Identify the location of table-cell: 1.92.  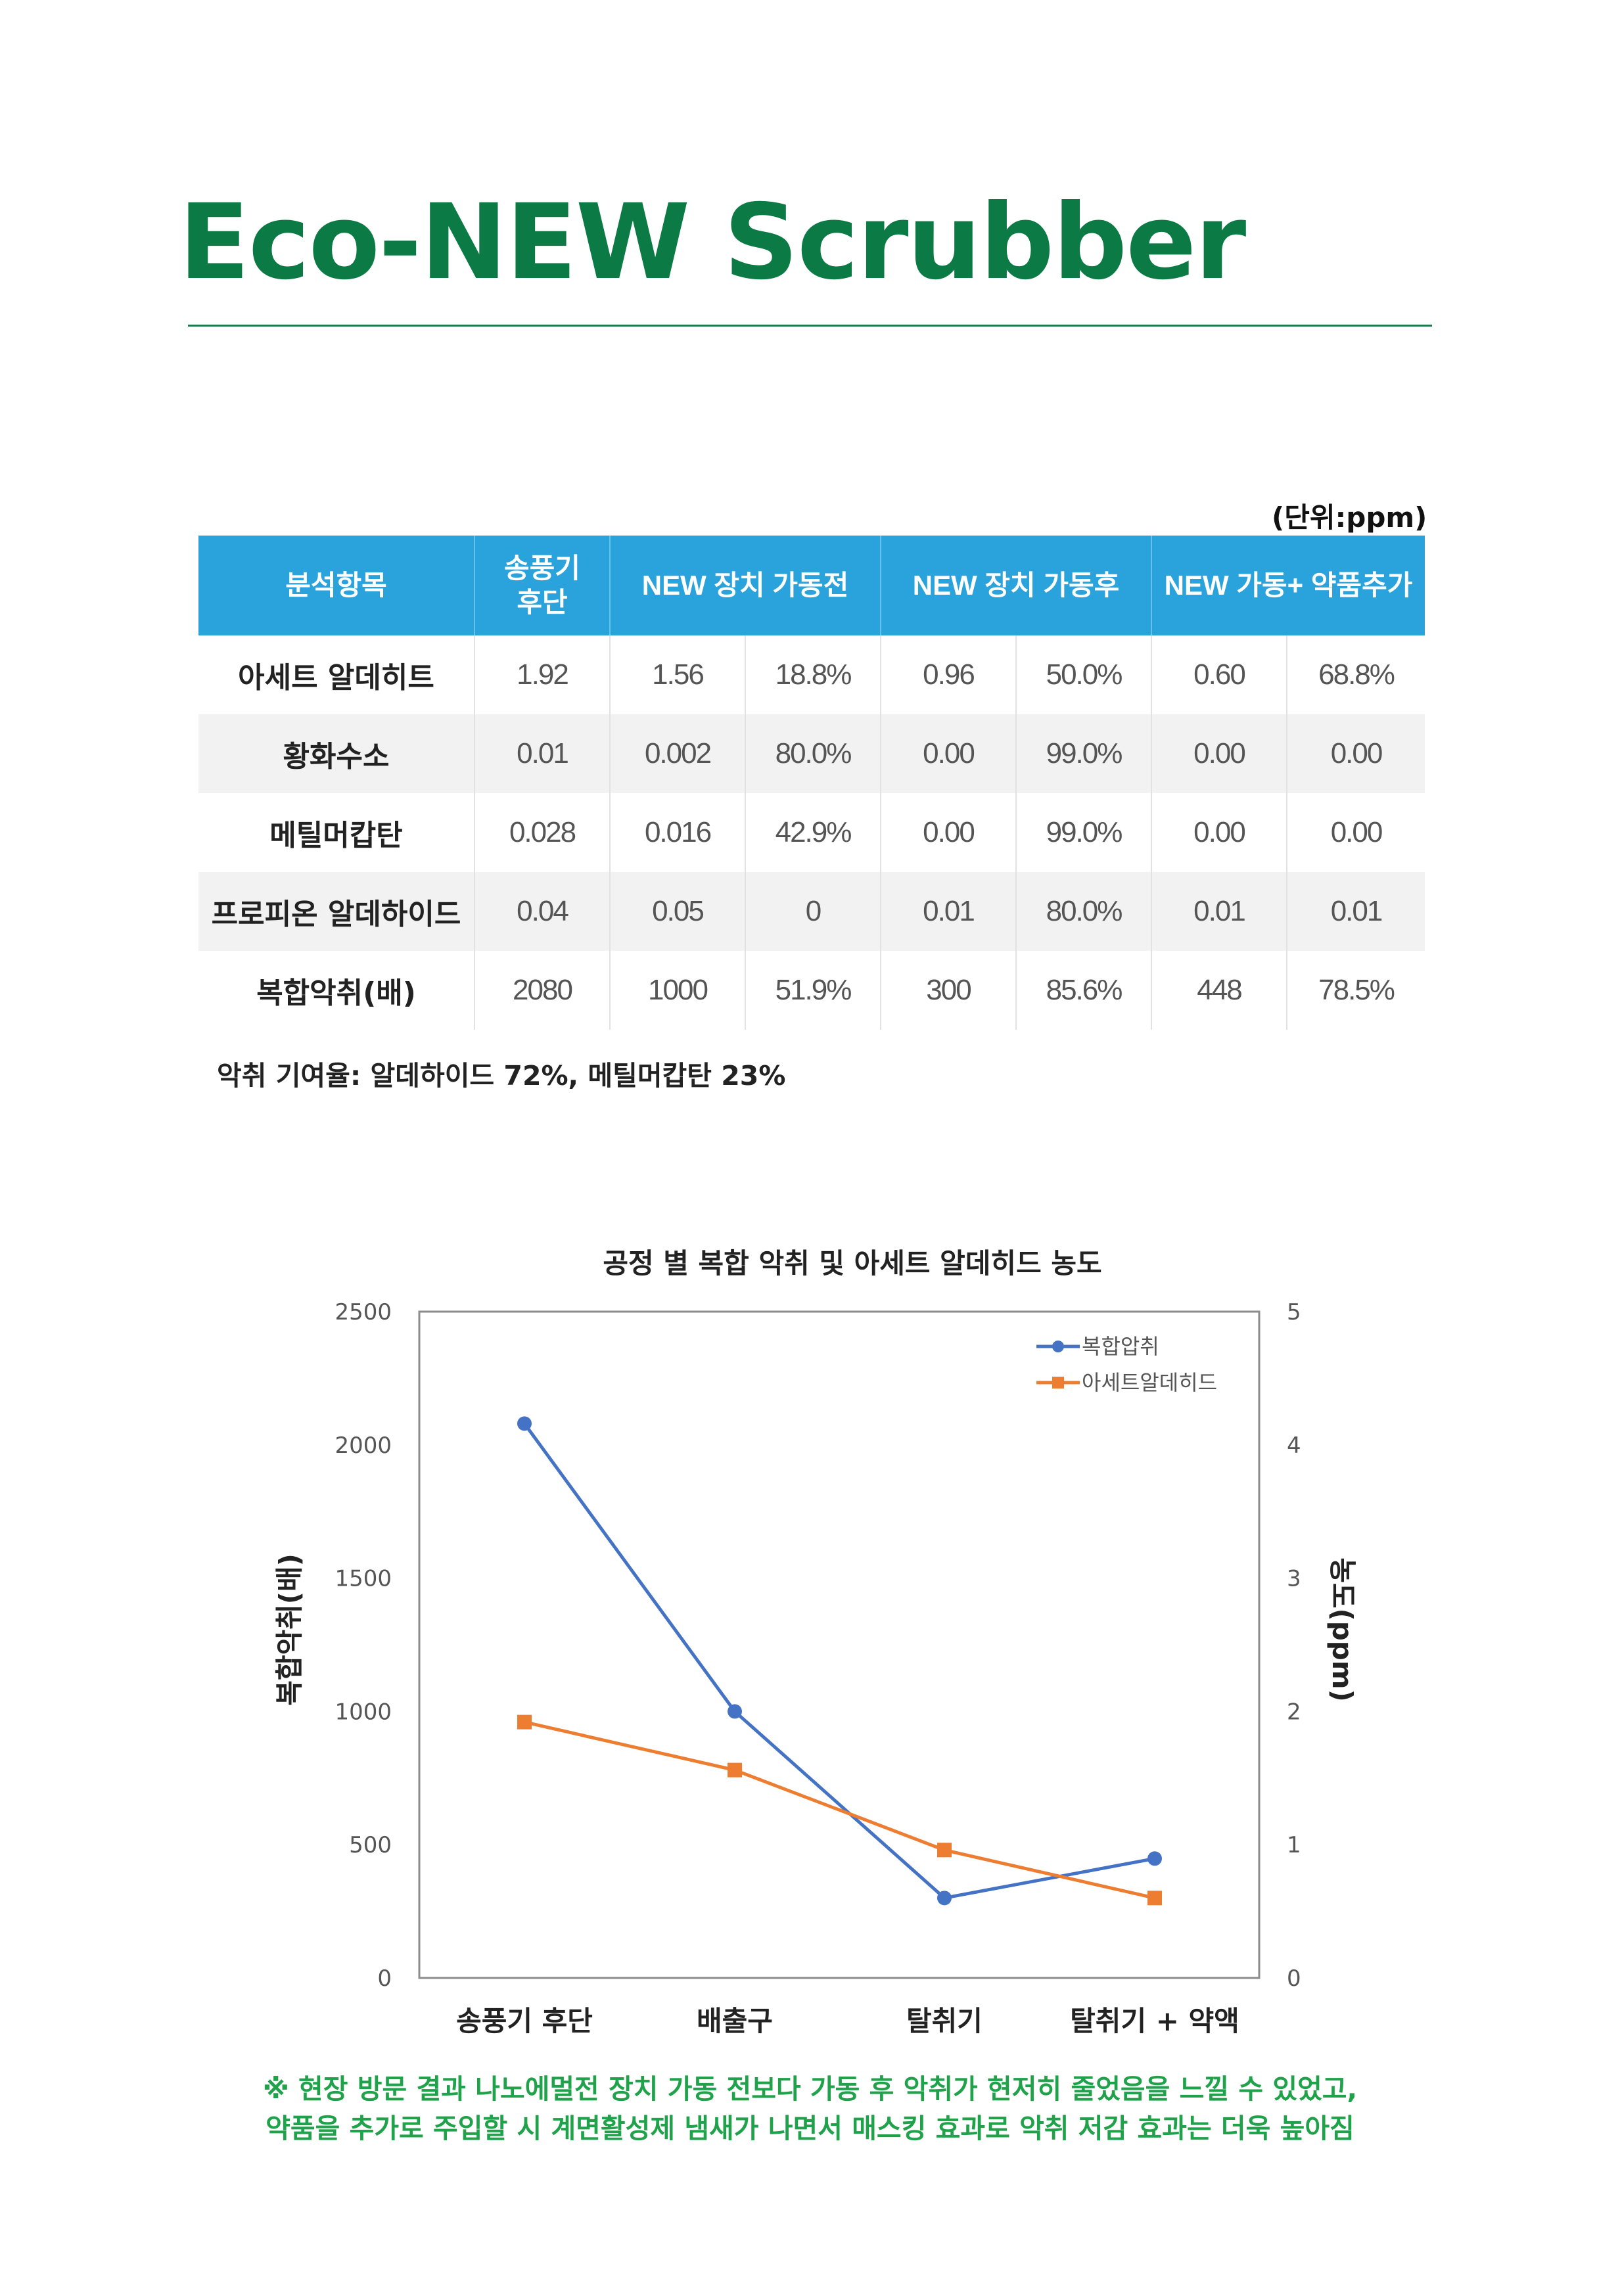
(543, 674).